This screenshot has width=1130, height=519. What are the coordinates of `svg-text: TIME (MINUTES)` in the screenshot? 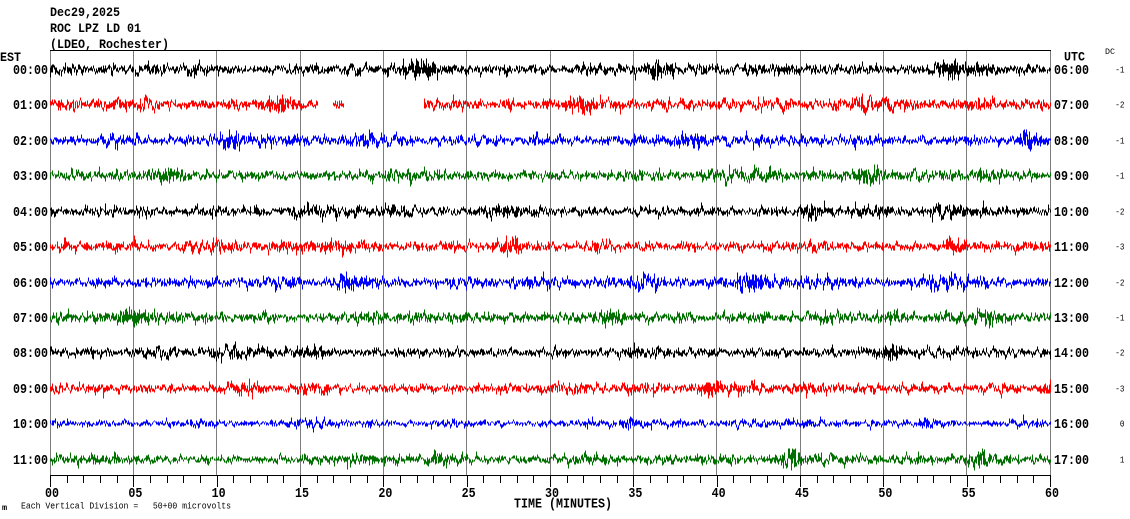 It's located at (563, 505).